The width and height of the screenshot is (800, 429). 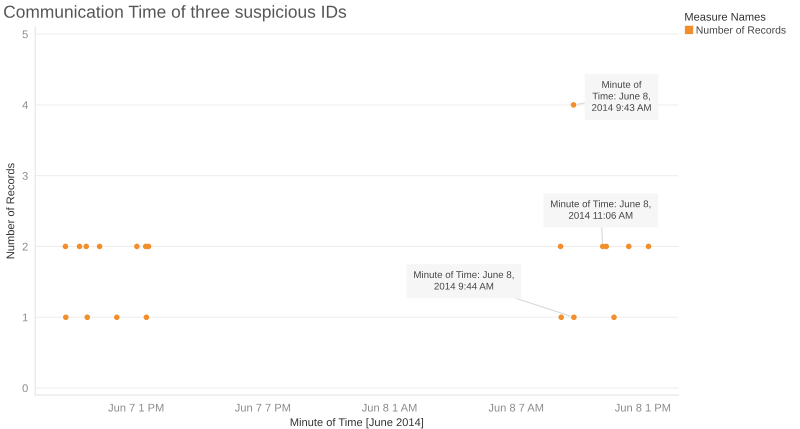 I want to click on y-axis-title: Number of Records, so click(x=10, y=210).